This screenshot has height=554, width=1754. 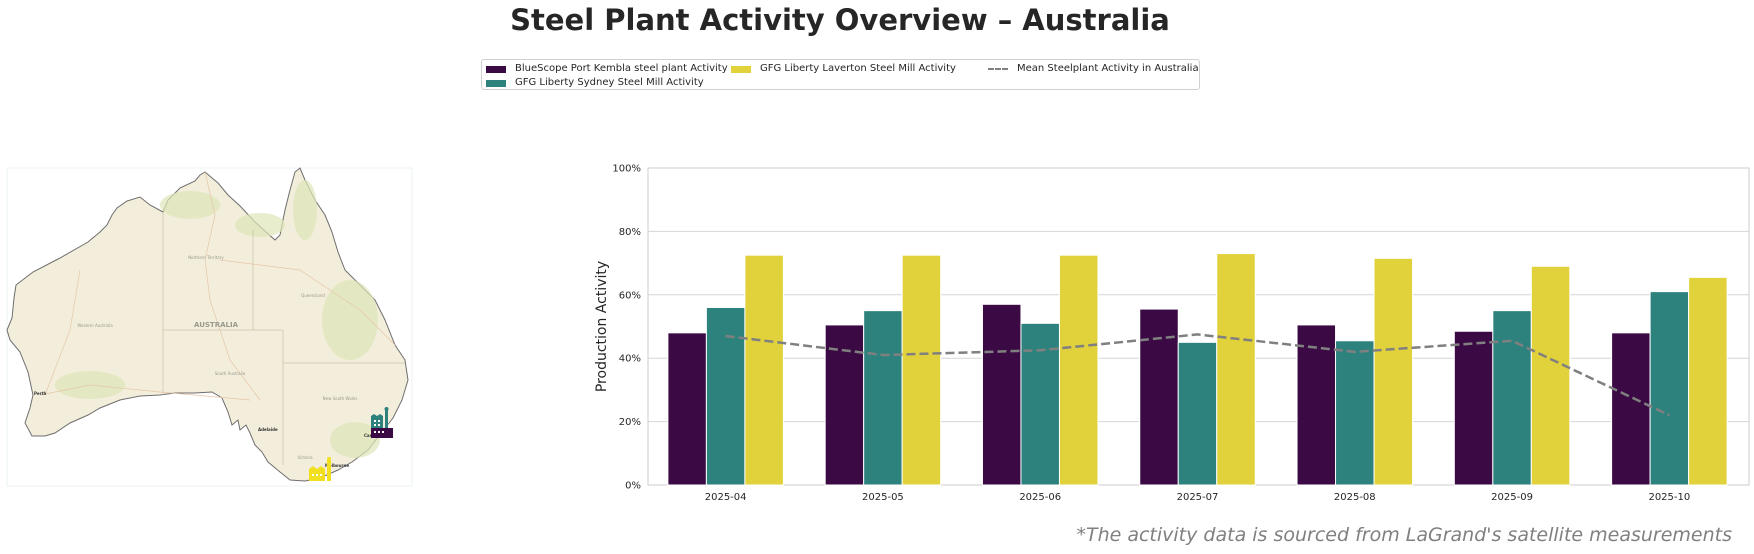 I want to click on legend-swatch-bluescope, so click(x=496, y=69).